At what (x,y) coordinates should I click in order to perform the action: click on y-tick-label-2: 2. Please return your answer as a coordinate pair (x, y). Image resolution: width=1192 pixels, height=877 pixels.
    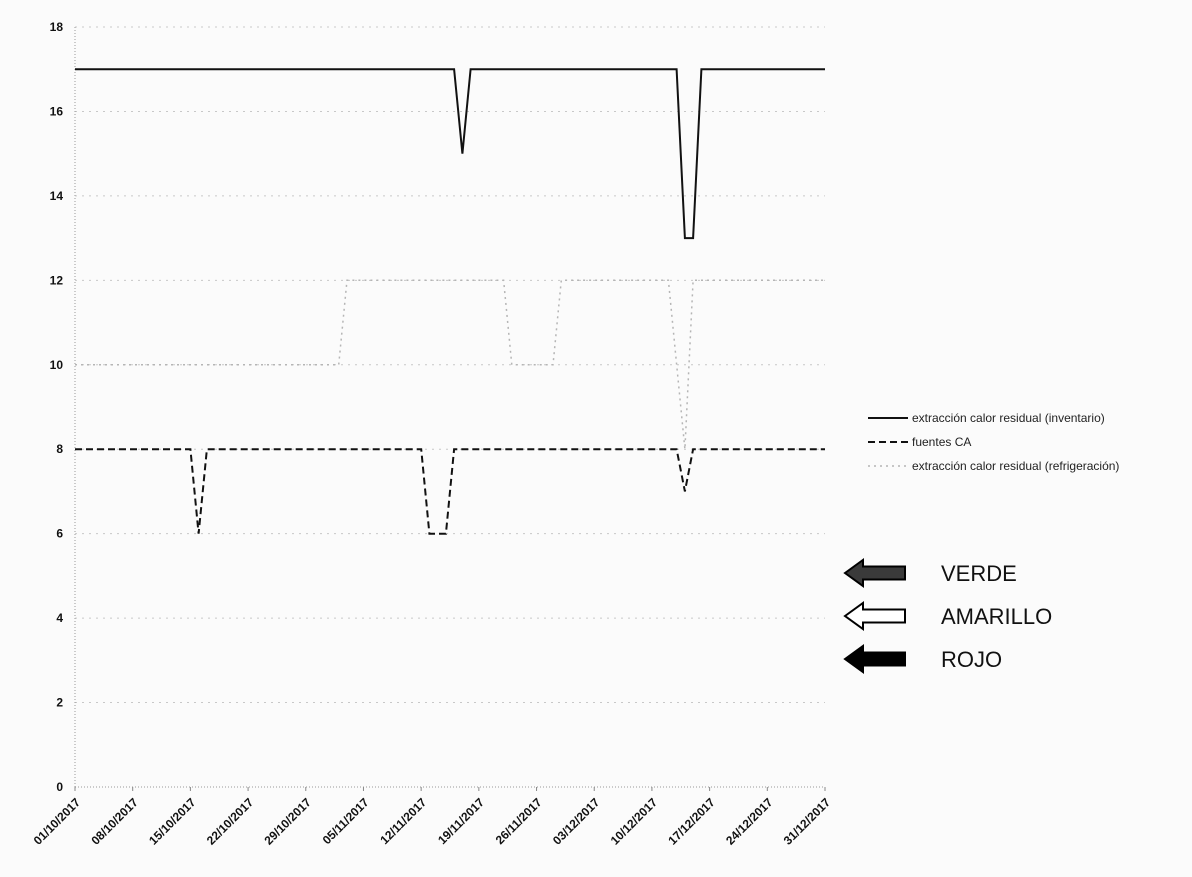
    Looking at the image, I should click on (59, 703).